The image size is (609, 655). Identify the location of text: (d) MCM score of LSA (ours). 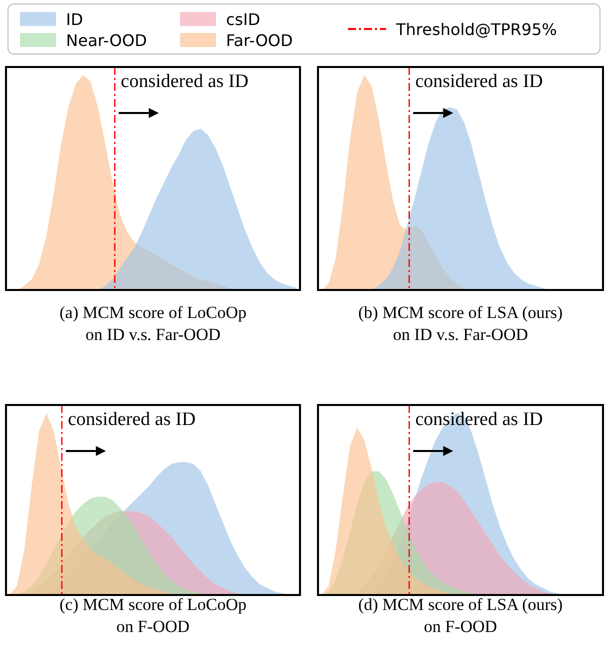
(460, 604).